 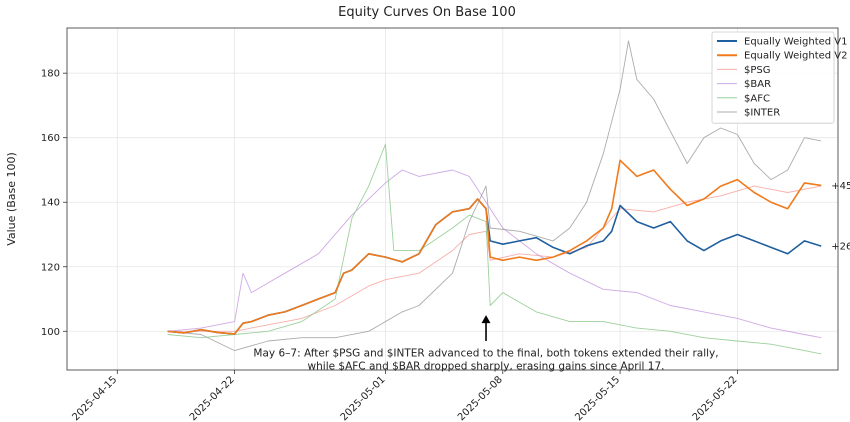 I want to click on x-tick-label: 2025-05-15, so click(x=597, y=398).